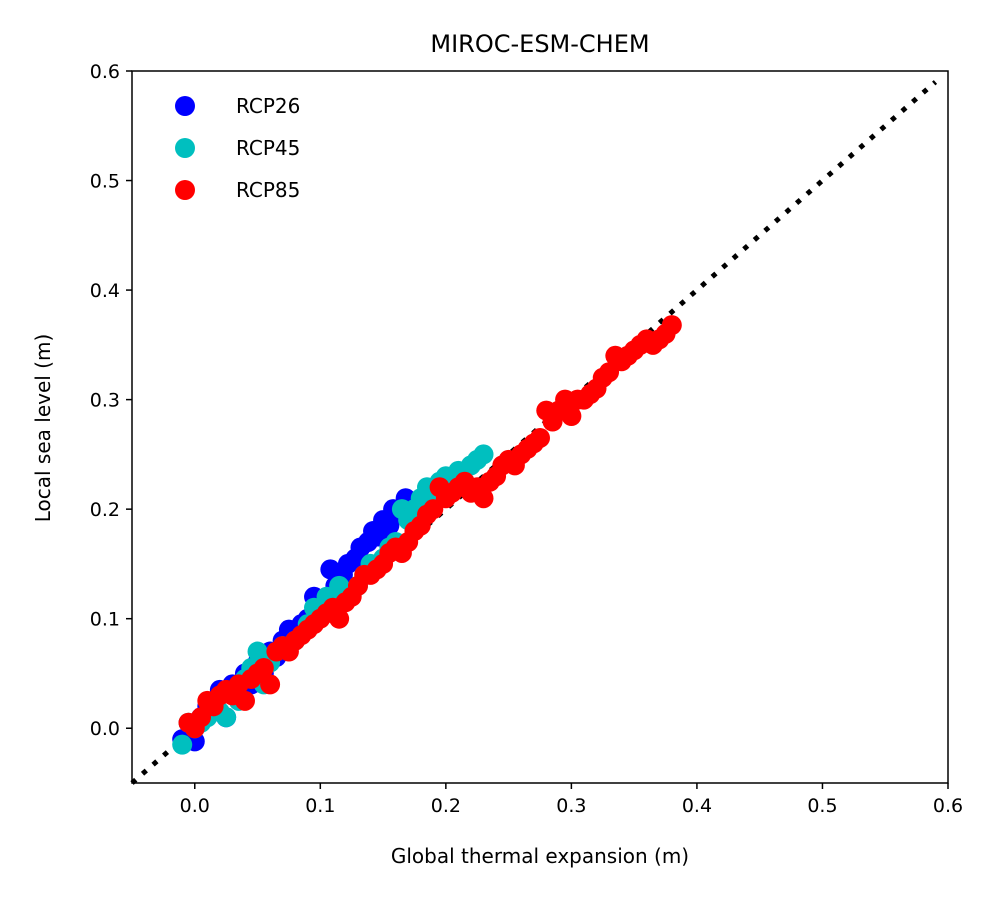 This screenshot has width=1000, height=900. I want to click on legend-label: RCP45, so click(268, 148).